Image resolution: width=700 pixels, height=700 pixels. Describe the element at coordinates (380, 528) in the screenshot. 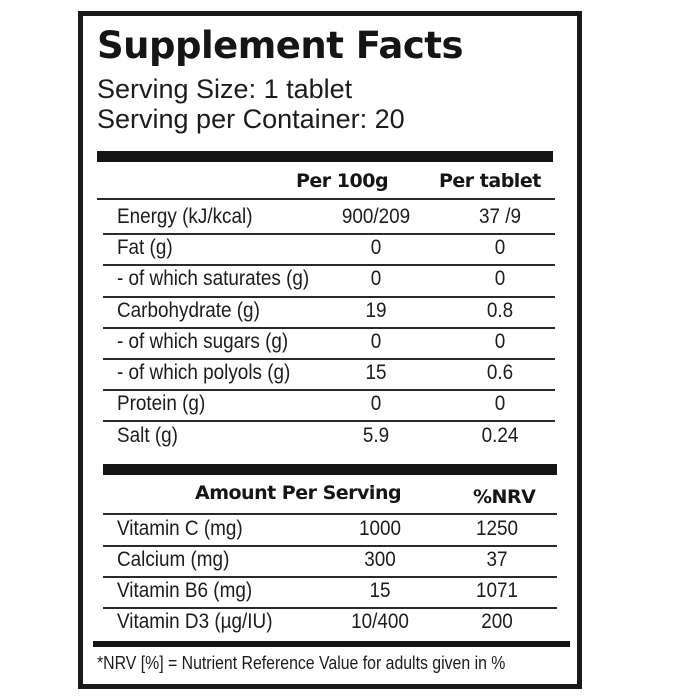

I see `row-amount: 1000` at that location.